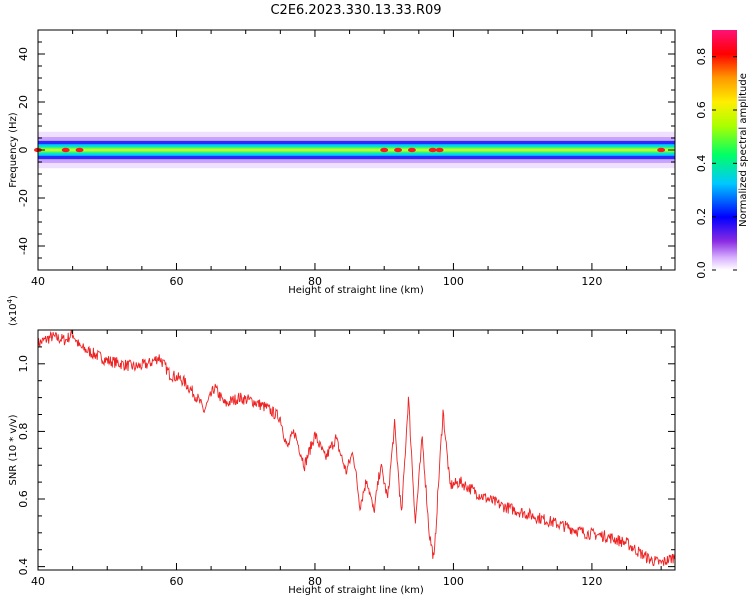  What do you see at coordinates (13, 449) in the screenshot?
I see `snr-y-label: SNR (10 * v/v)` at bounding box center [13, 449].